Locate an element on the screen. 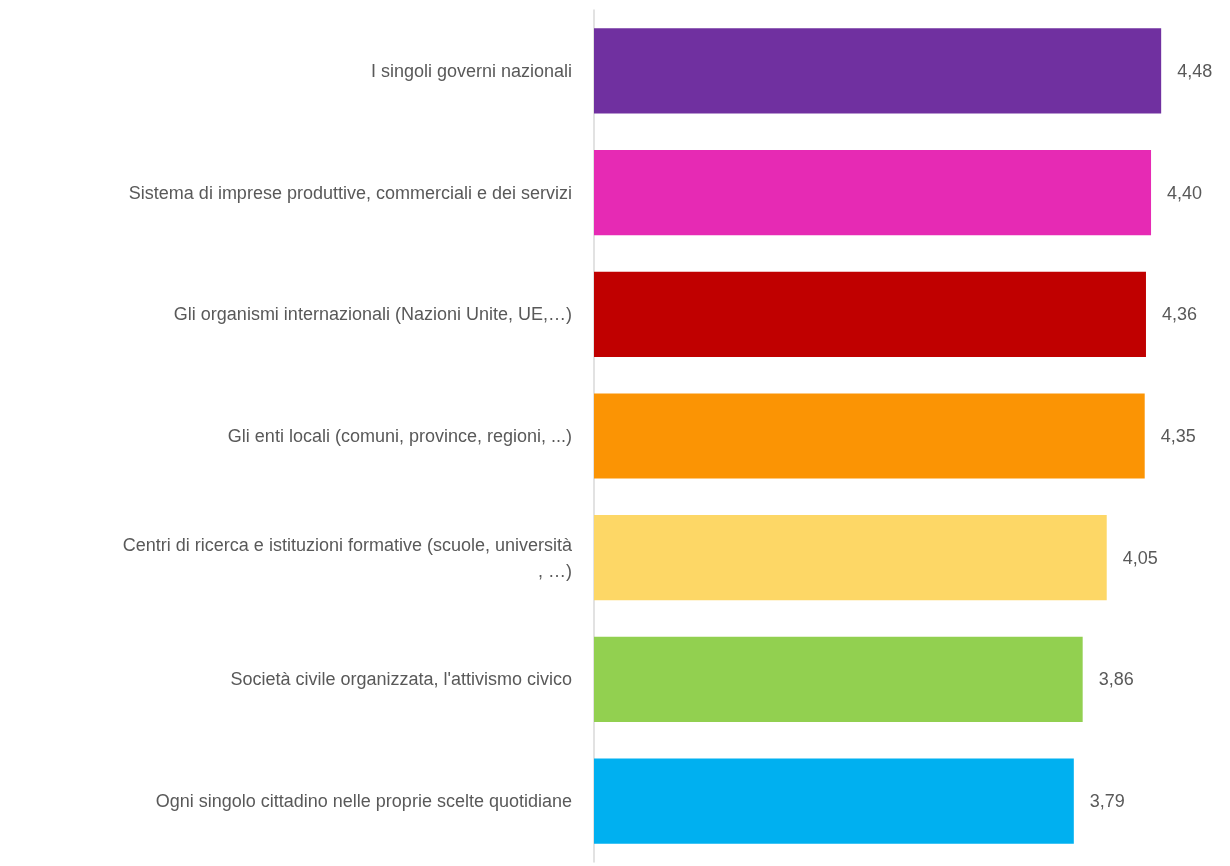  y-tick-label: Gli organismi internazionali (Nazioni Unite, UE,…) is located at coordinates (372, 314).